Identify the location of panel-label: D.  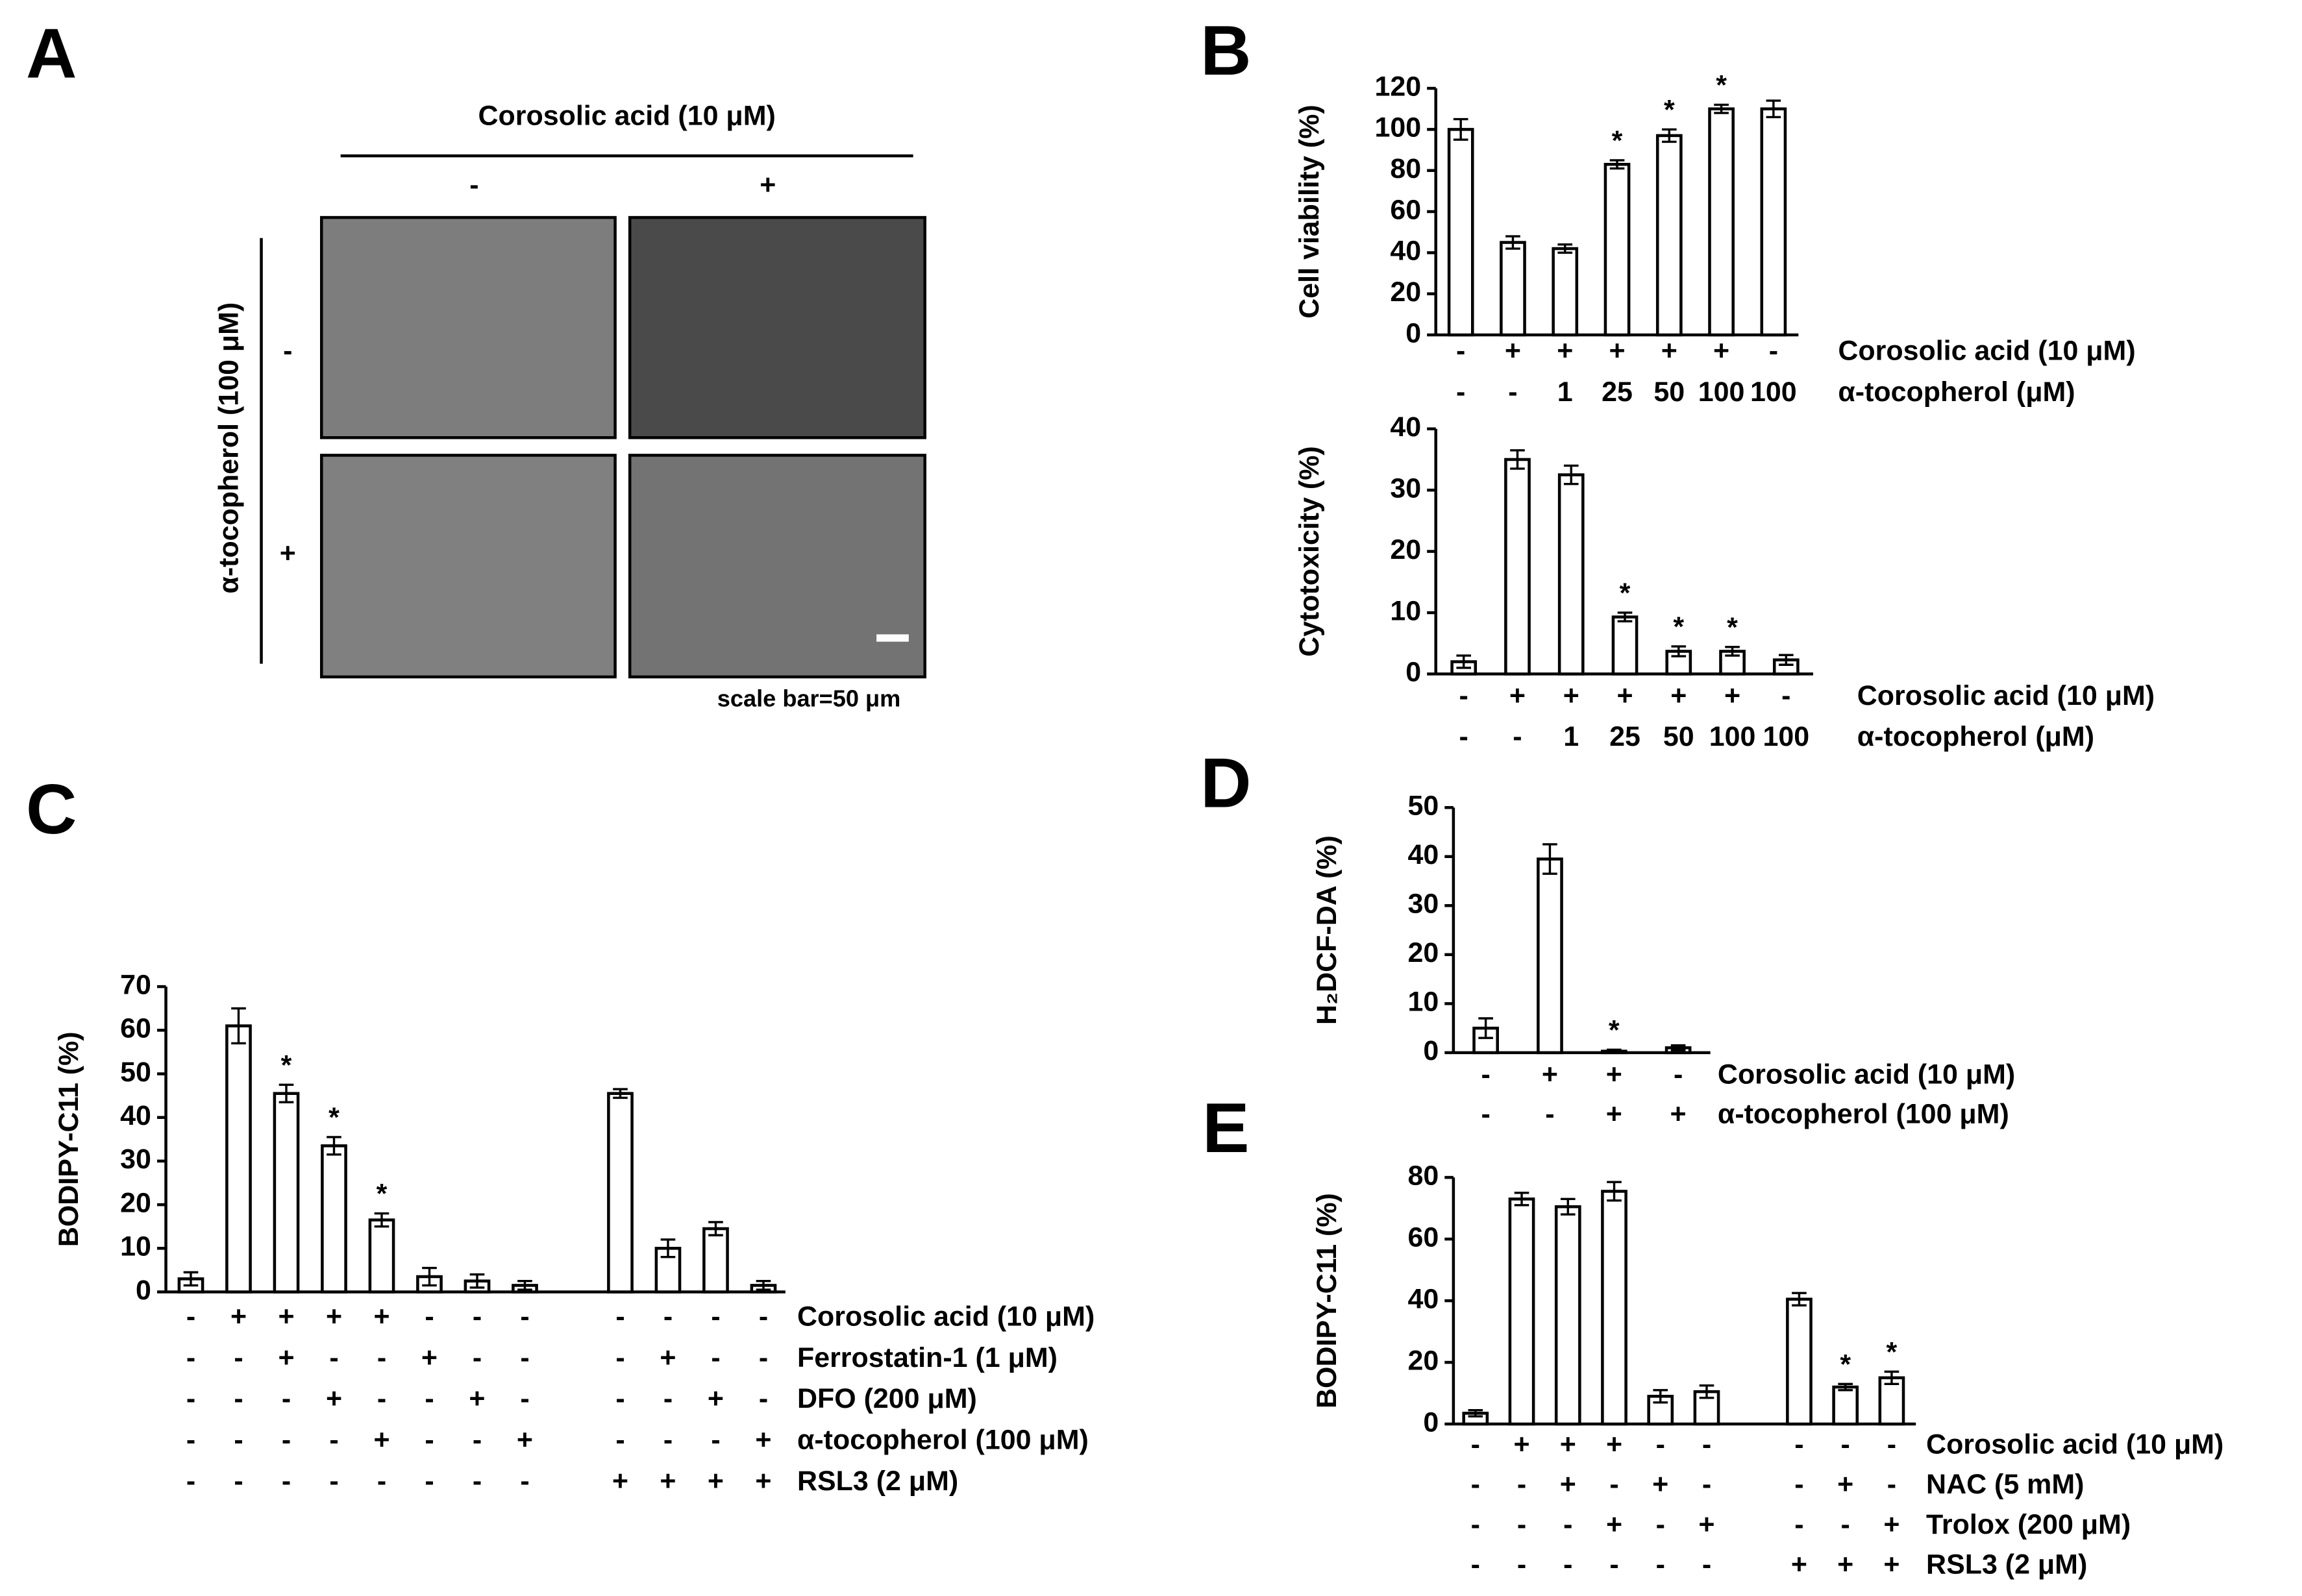
(1225, 783).